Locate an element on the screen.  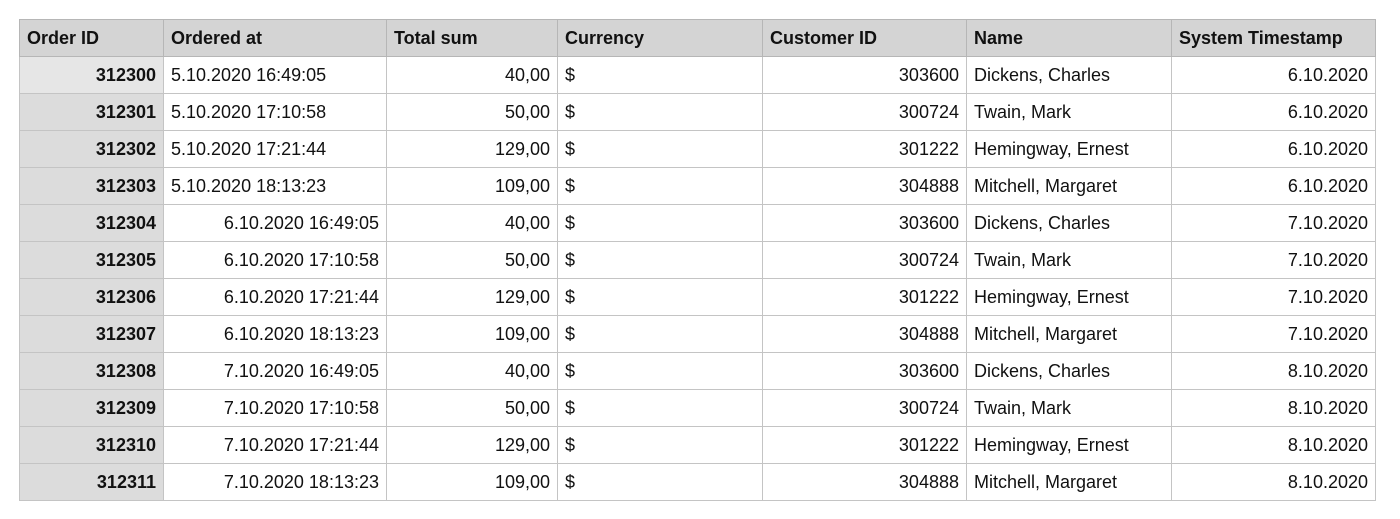
cell-ordered-at: 5.10.2020 16:49:05 is located at coordinates (275, 75).